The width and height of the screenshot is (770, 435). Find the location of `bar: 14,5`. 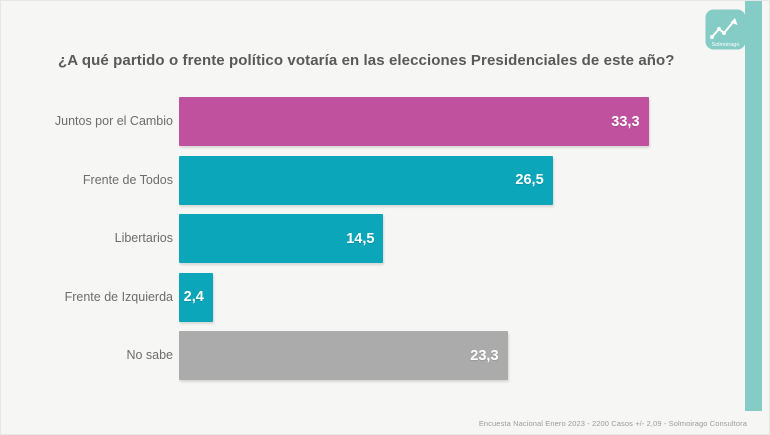

bar: 14,5 is located at coordinates (281, 238).